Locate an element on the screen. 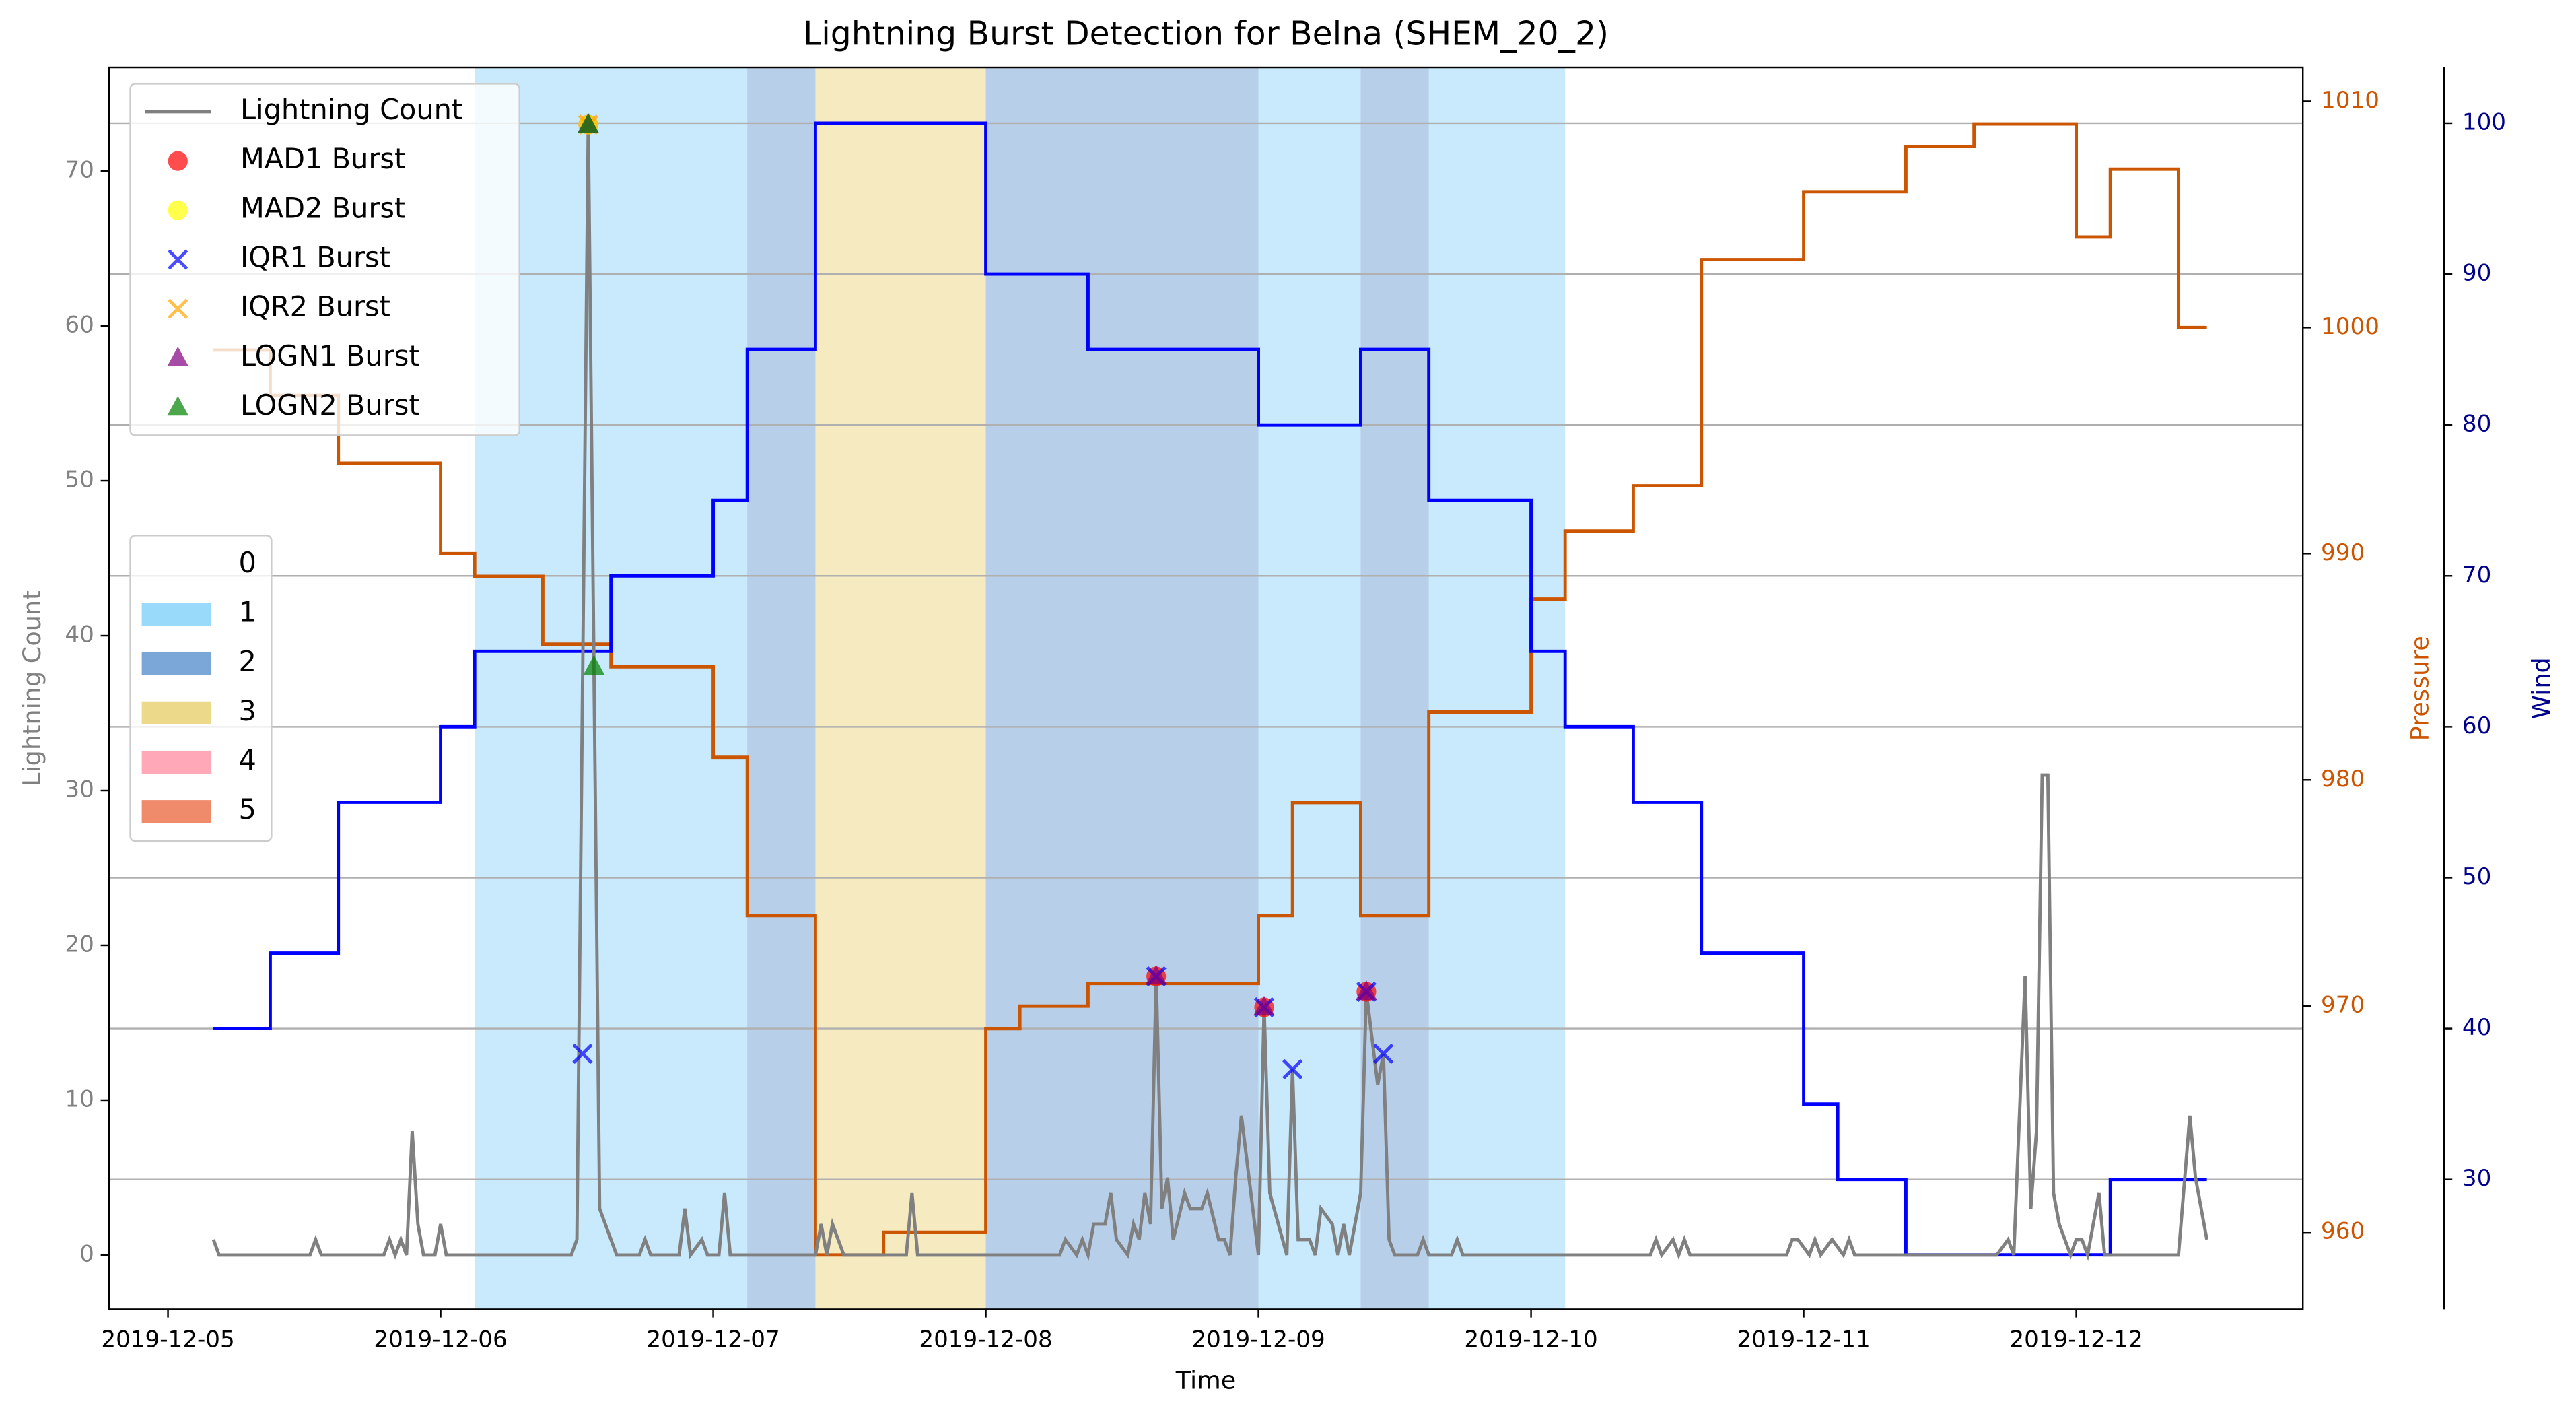 The height and width of the screenshot is (1416, 2576). legend-label: 4 is located at coordinates (247, 760).